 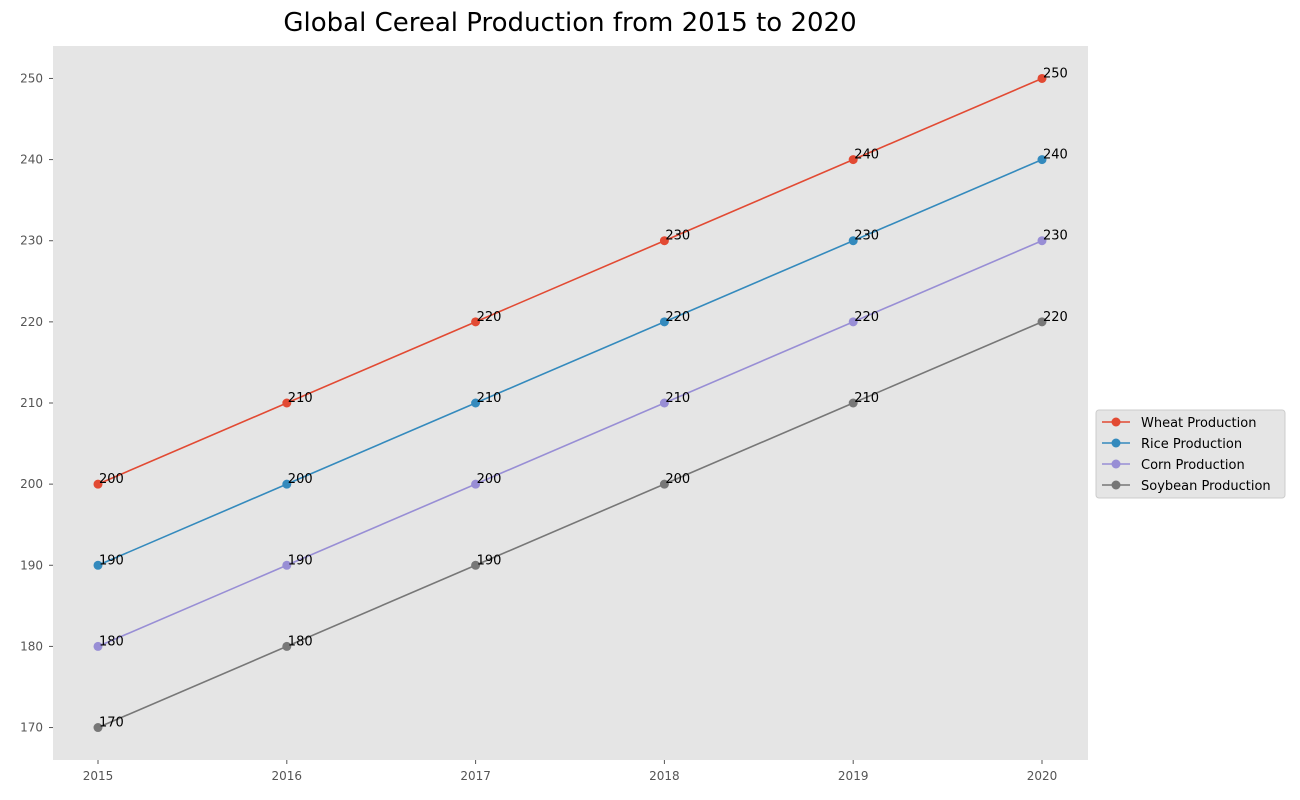 What do you see at coordinates (98, 776) in the screenshot?
I see `x-tick-label: 2015` at bounding box center [98, 776].